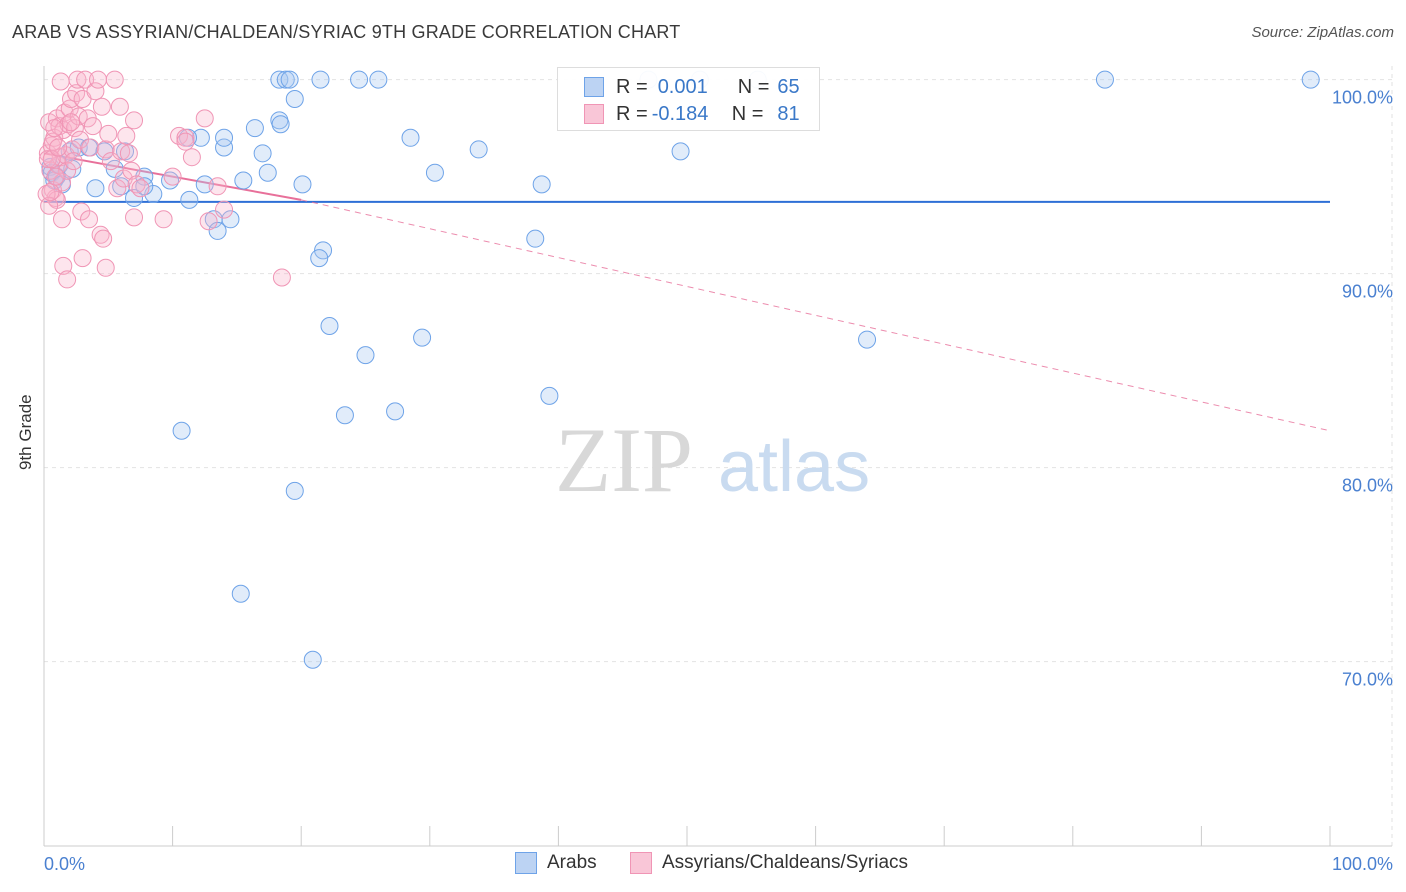 The image size is (1406, 892). What do you see at coordinates (526, 863) in the screenshot?
I see `arabs-legend-swatch` at bounding box center [526, 863].